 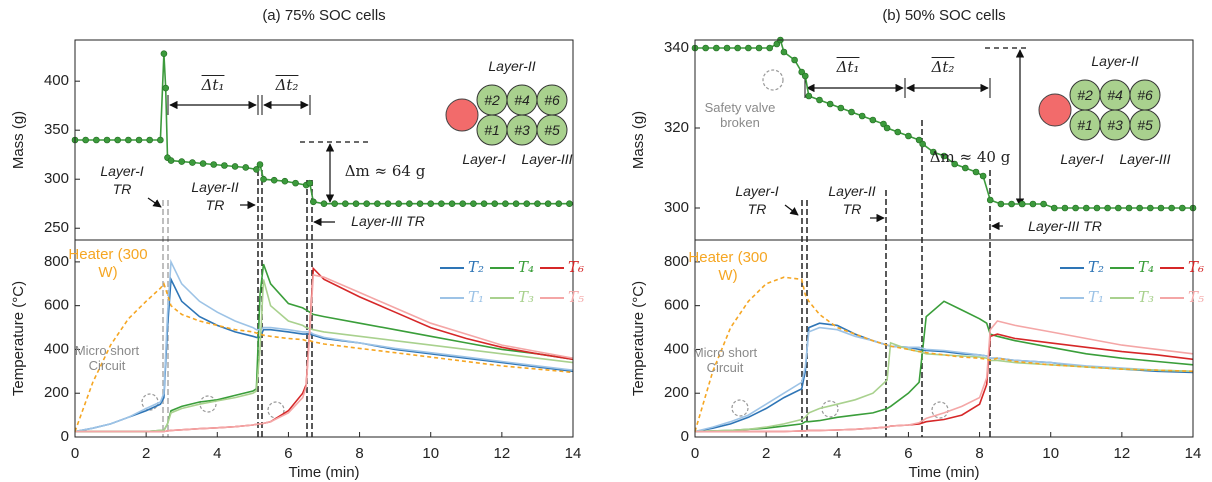 I want to click on x-tick-label: 10, so click(x=1050, y=453).